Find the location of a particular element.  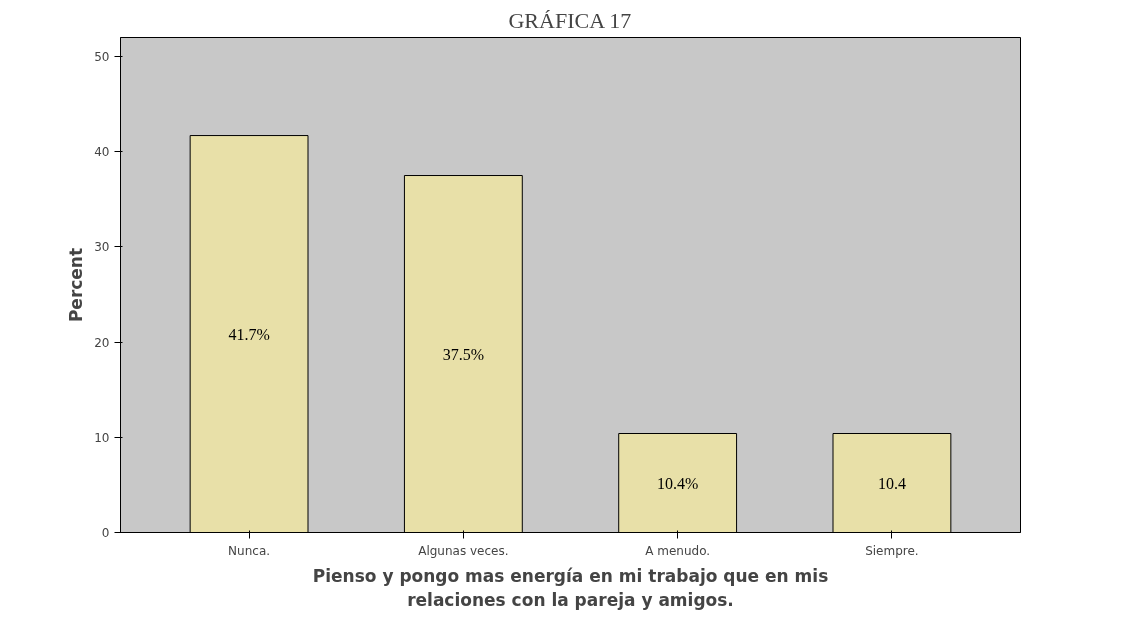

x-axis-title: Pienso y pongo mas energía en mi trabajo que en mis relaciones con la pareja y amigos. is located at coordinates (570, 587).